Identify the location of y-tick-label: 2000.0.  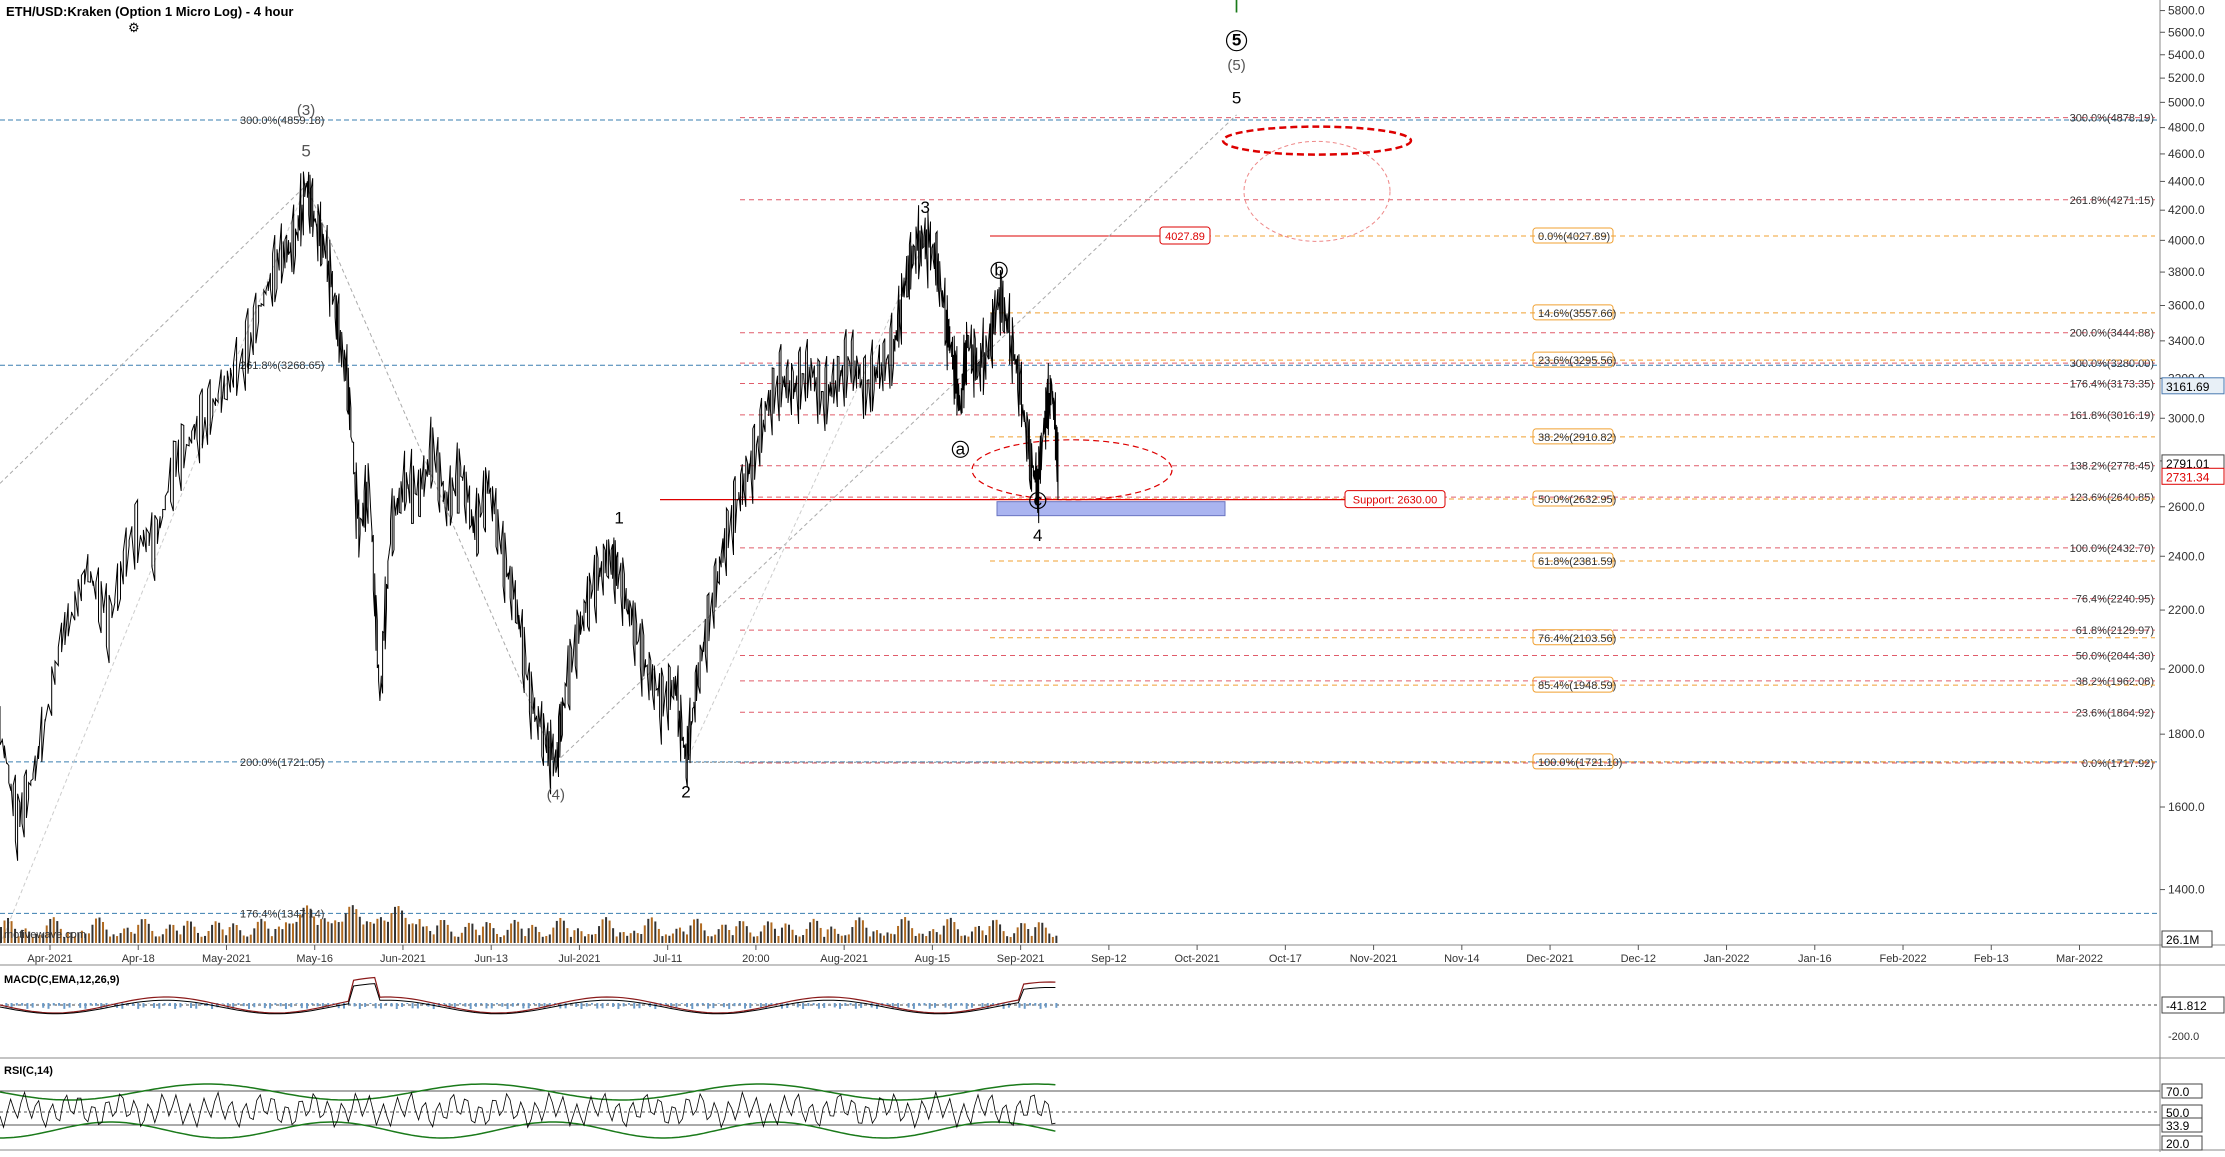
(2186, 669).